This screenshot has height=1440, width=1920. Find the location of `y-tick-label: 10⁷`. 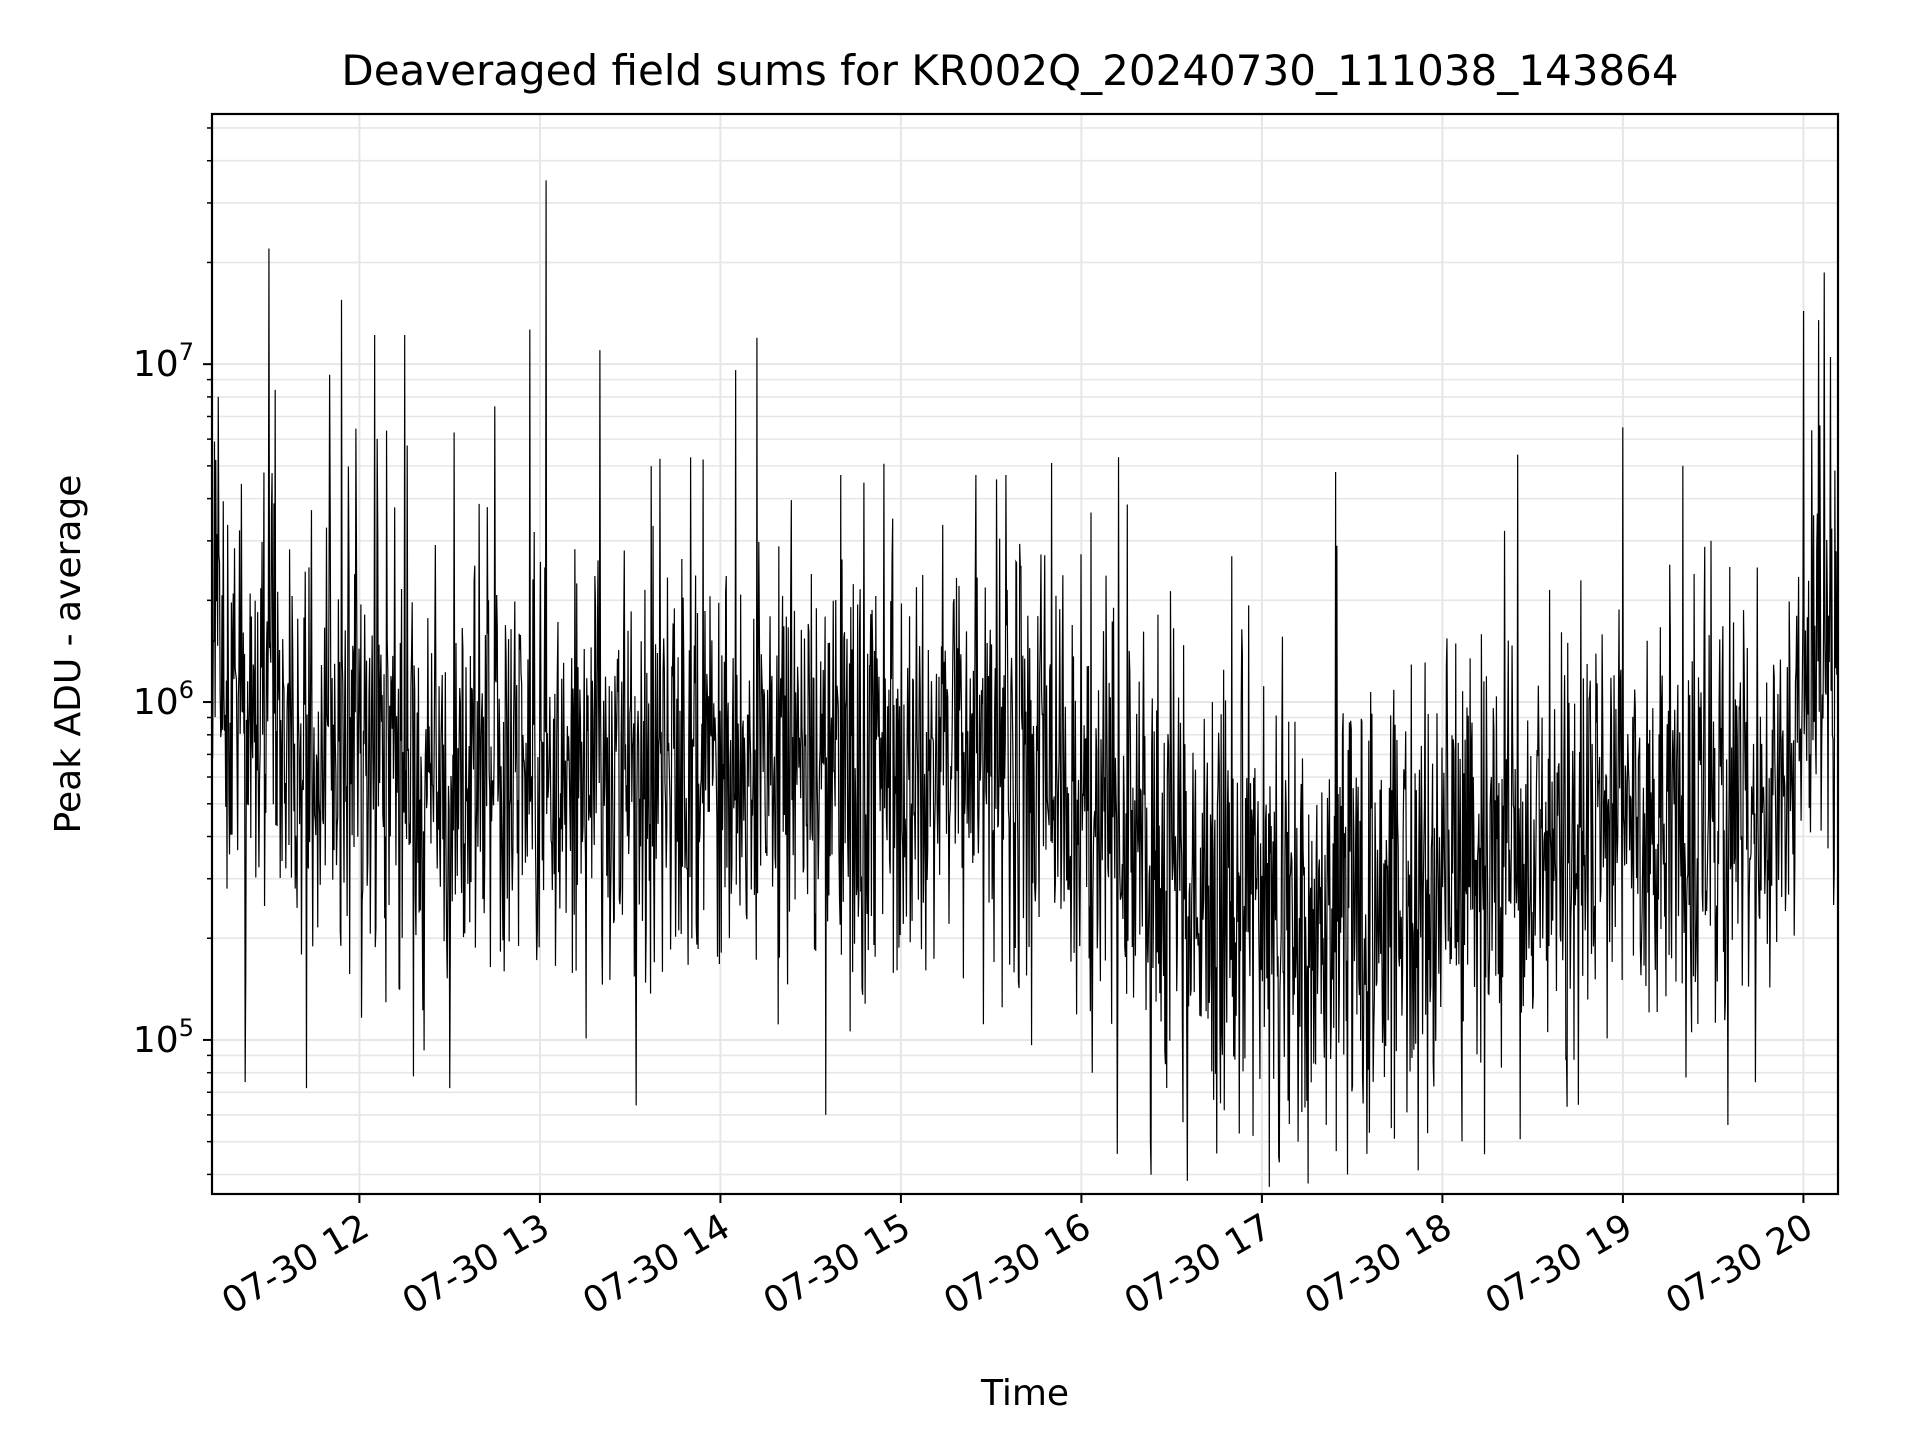

y-tick-label: 10⁷ is located at coordinates (163, 361).